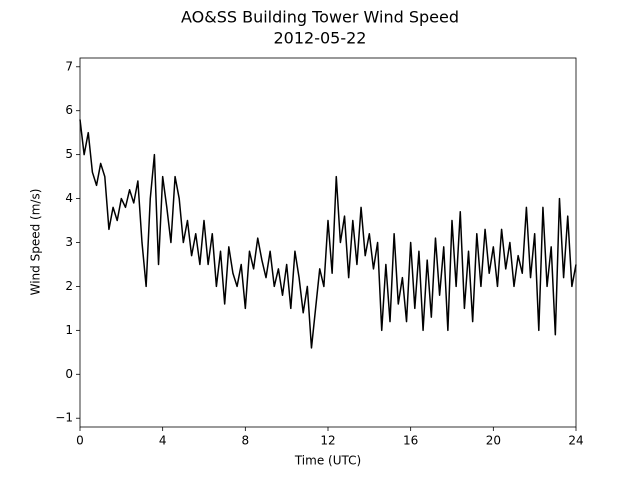 The image size is (640, 480). I want to click on y-tick-label: 6, so click(69, 110).